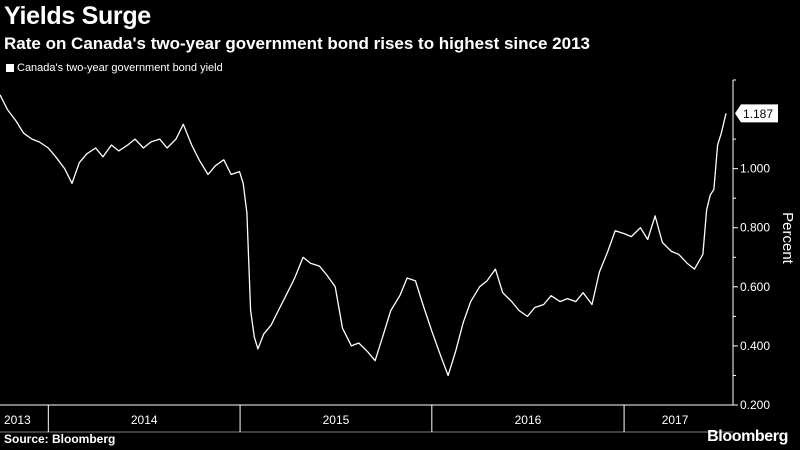 The height and width of the screenshot is (450, 800). I want to click on x-axis: 2013 2014 2015 2016 2017, so click(366, 418).